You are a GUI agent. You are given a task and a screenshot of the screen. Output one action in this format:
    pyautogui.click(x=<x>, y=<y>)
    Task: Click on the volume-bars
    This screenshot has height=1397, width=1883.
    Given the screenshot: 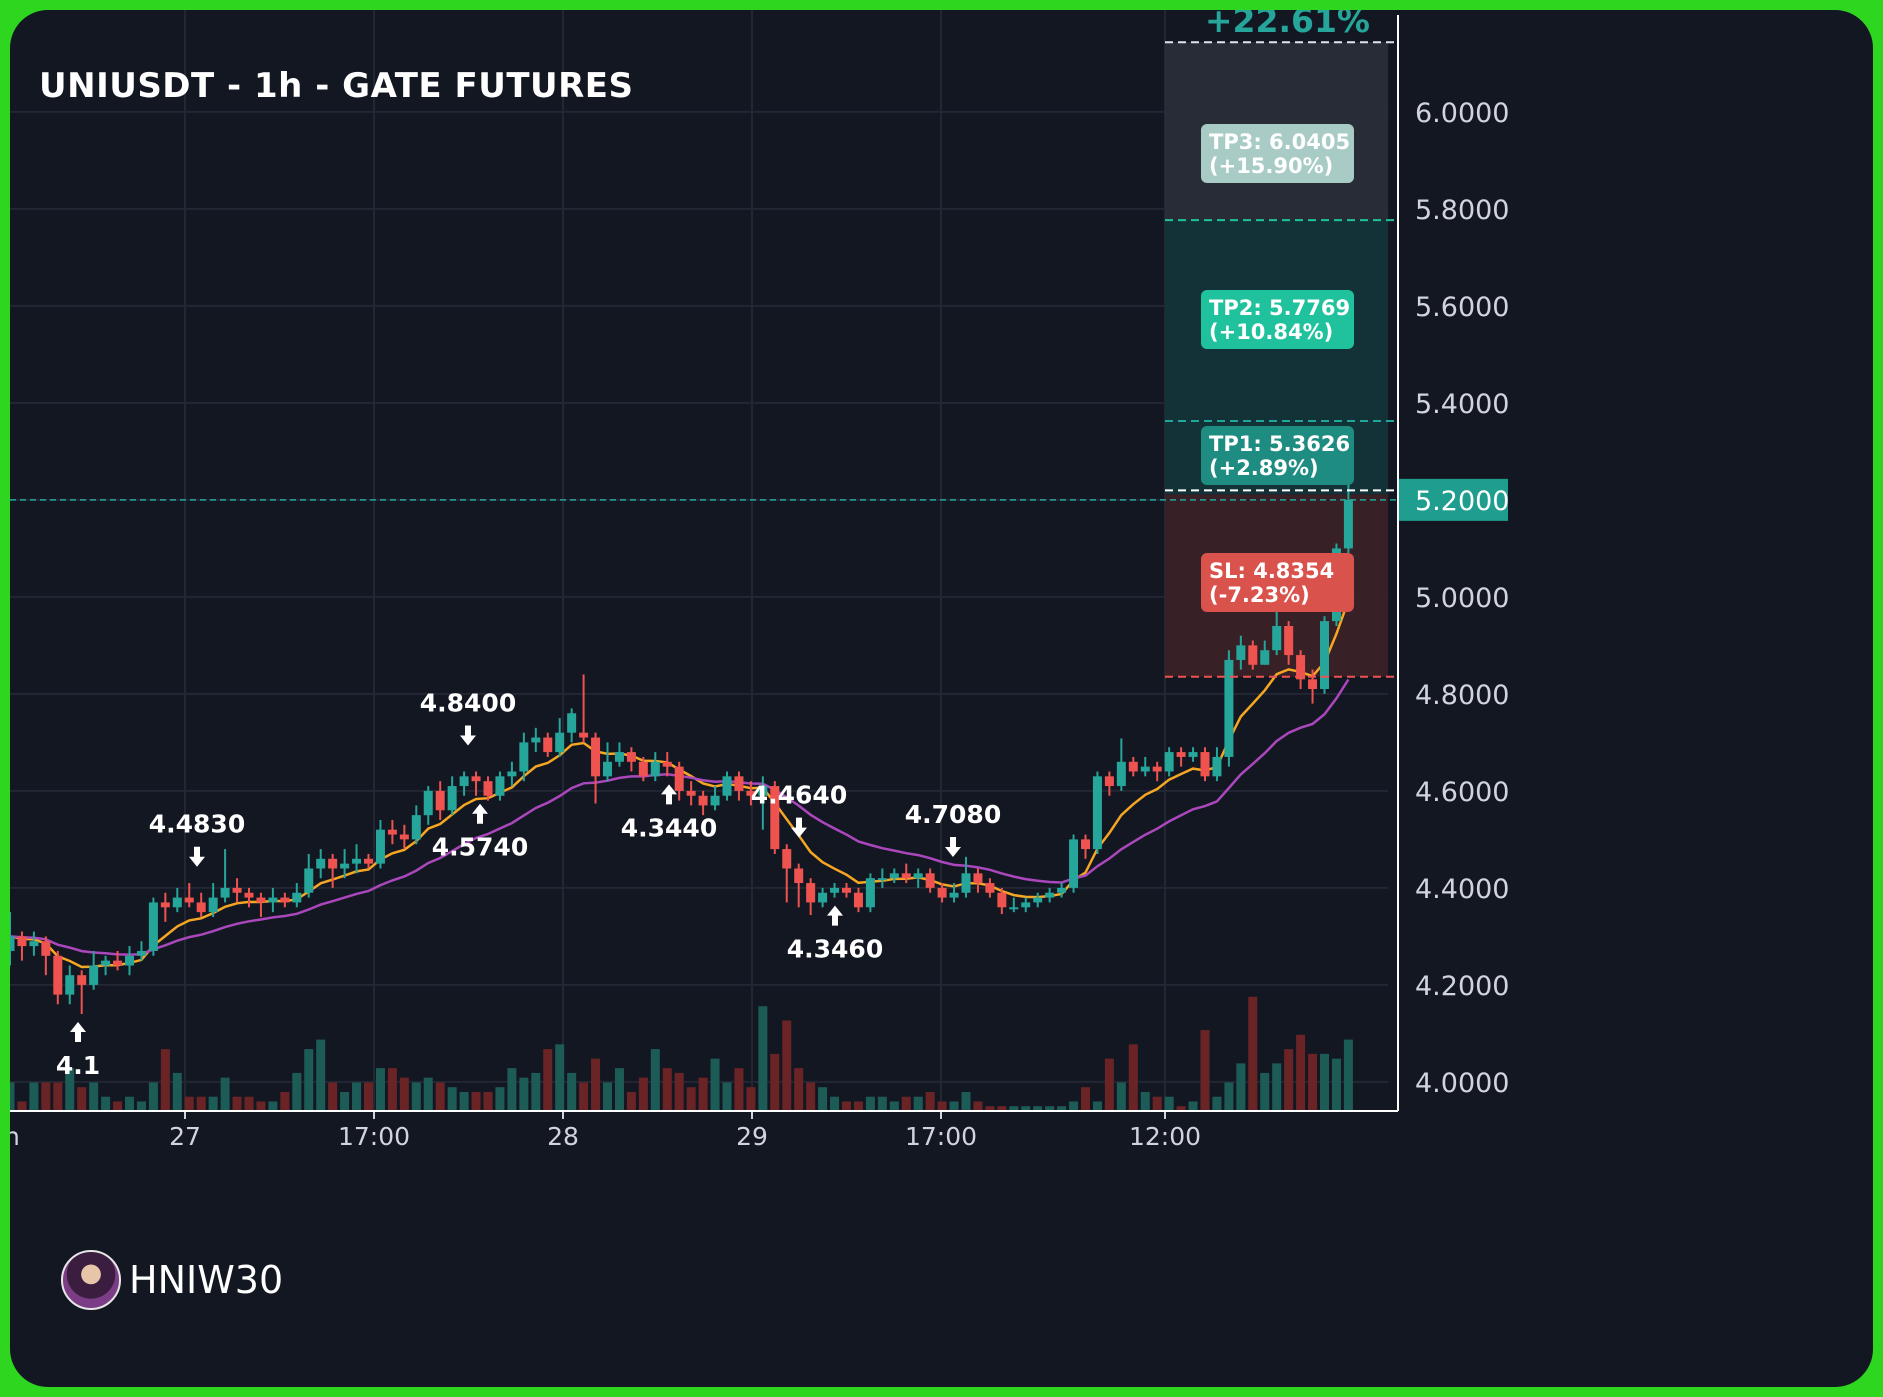 What is the action you would take?
    pyautogui.click(x=681, y=1053)
    